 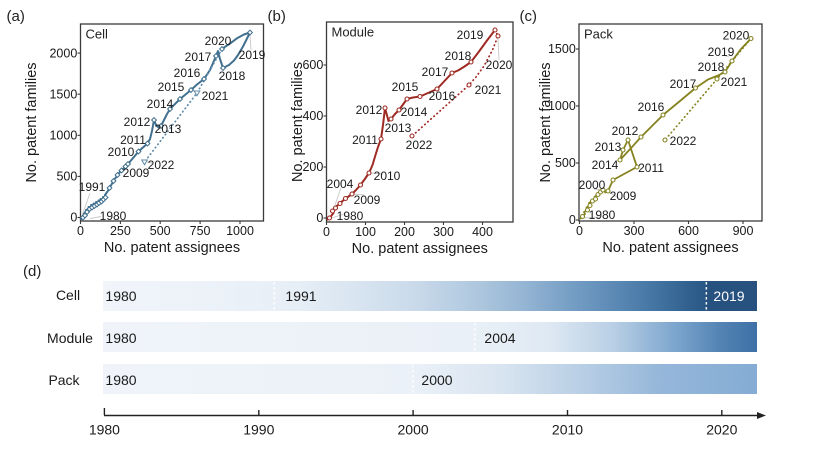 I want to click on svg-text: (a), so click(x=16, y=16).